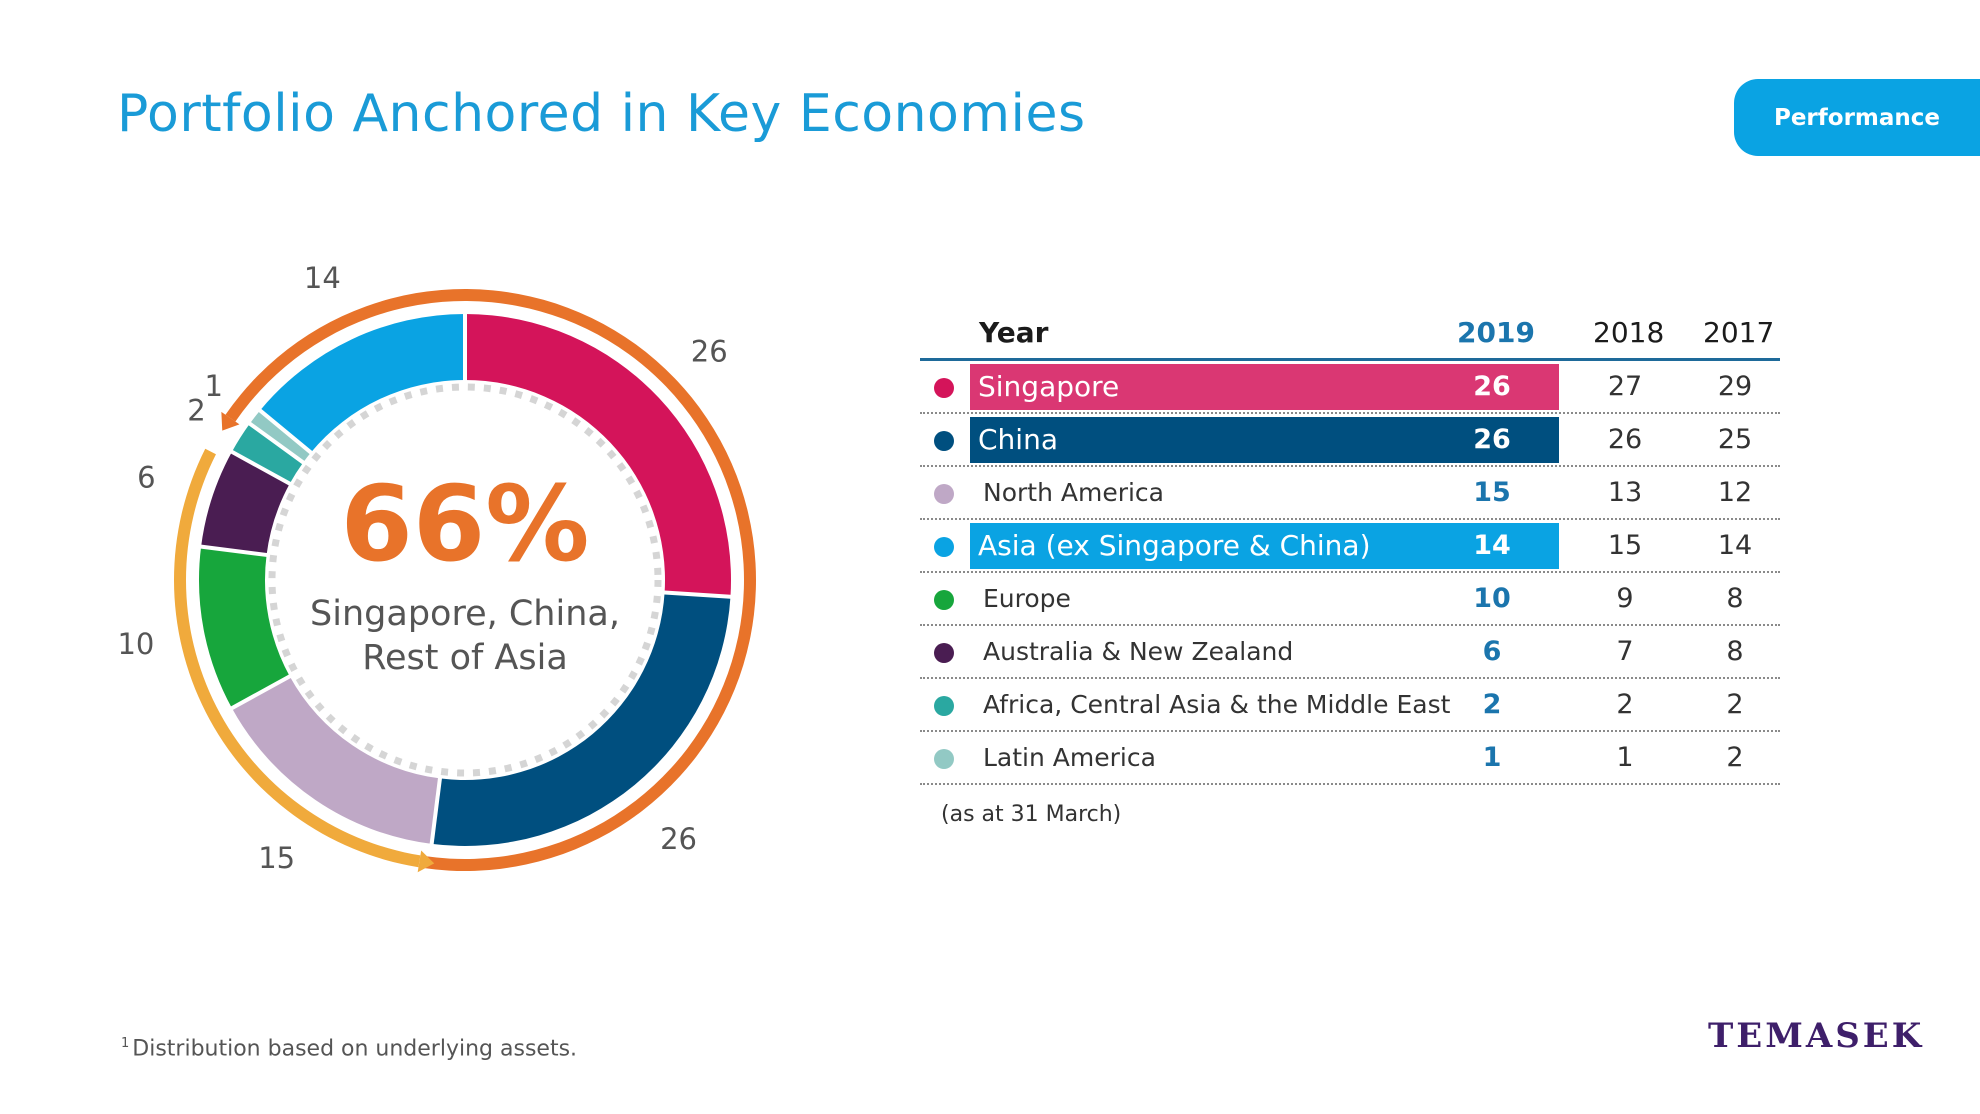 The image size is (1980, 1114). Describe the element at coordinates (230, 421) in the screenshot. I see `asia-group-arc-arrowhead` at that location.